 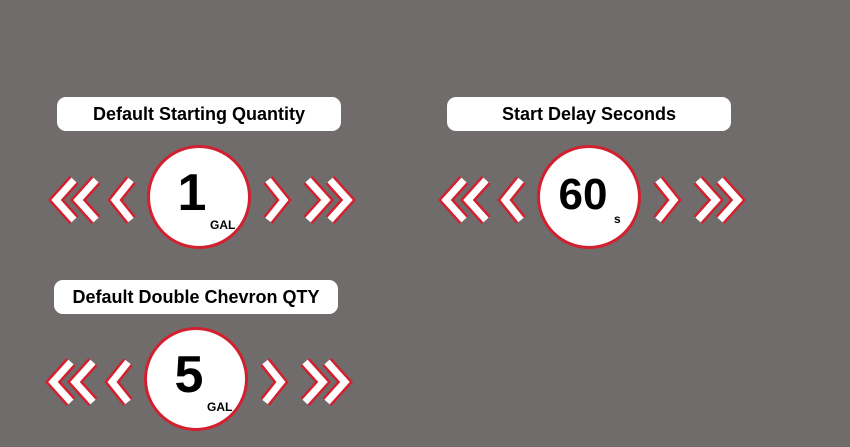 I want to click on quantity-unit: GAL, so click(x=223, y=225).